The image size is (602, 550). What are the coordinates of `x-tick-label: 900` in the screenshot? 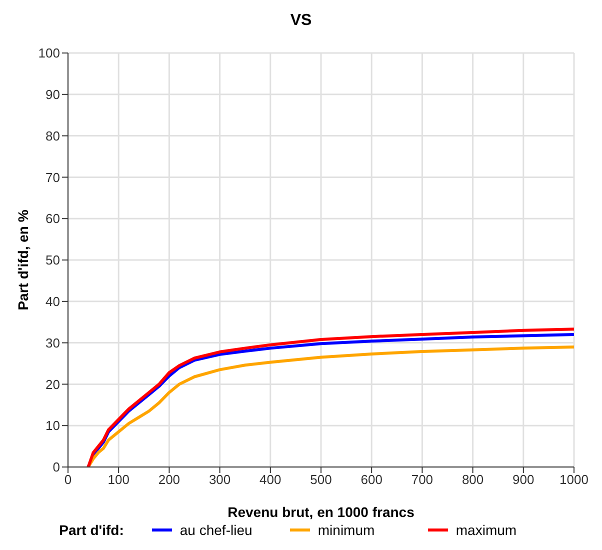 It's located at (523, 480).